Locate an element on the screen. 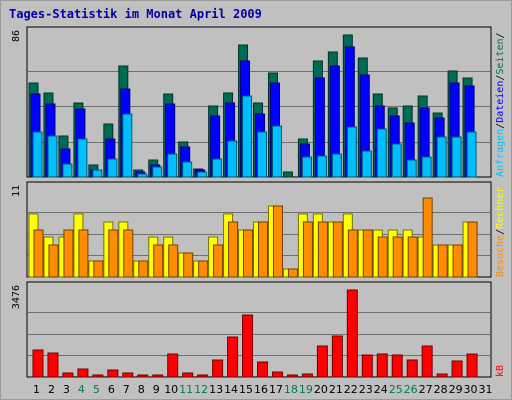 The height and width of the screenshot is (400, 512). x-tick-label-day-14: 14 is located at coordinates (231, 389).